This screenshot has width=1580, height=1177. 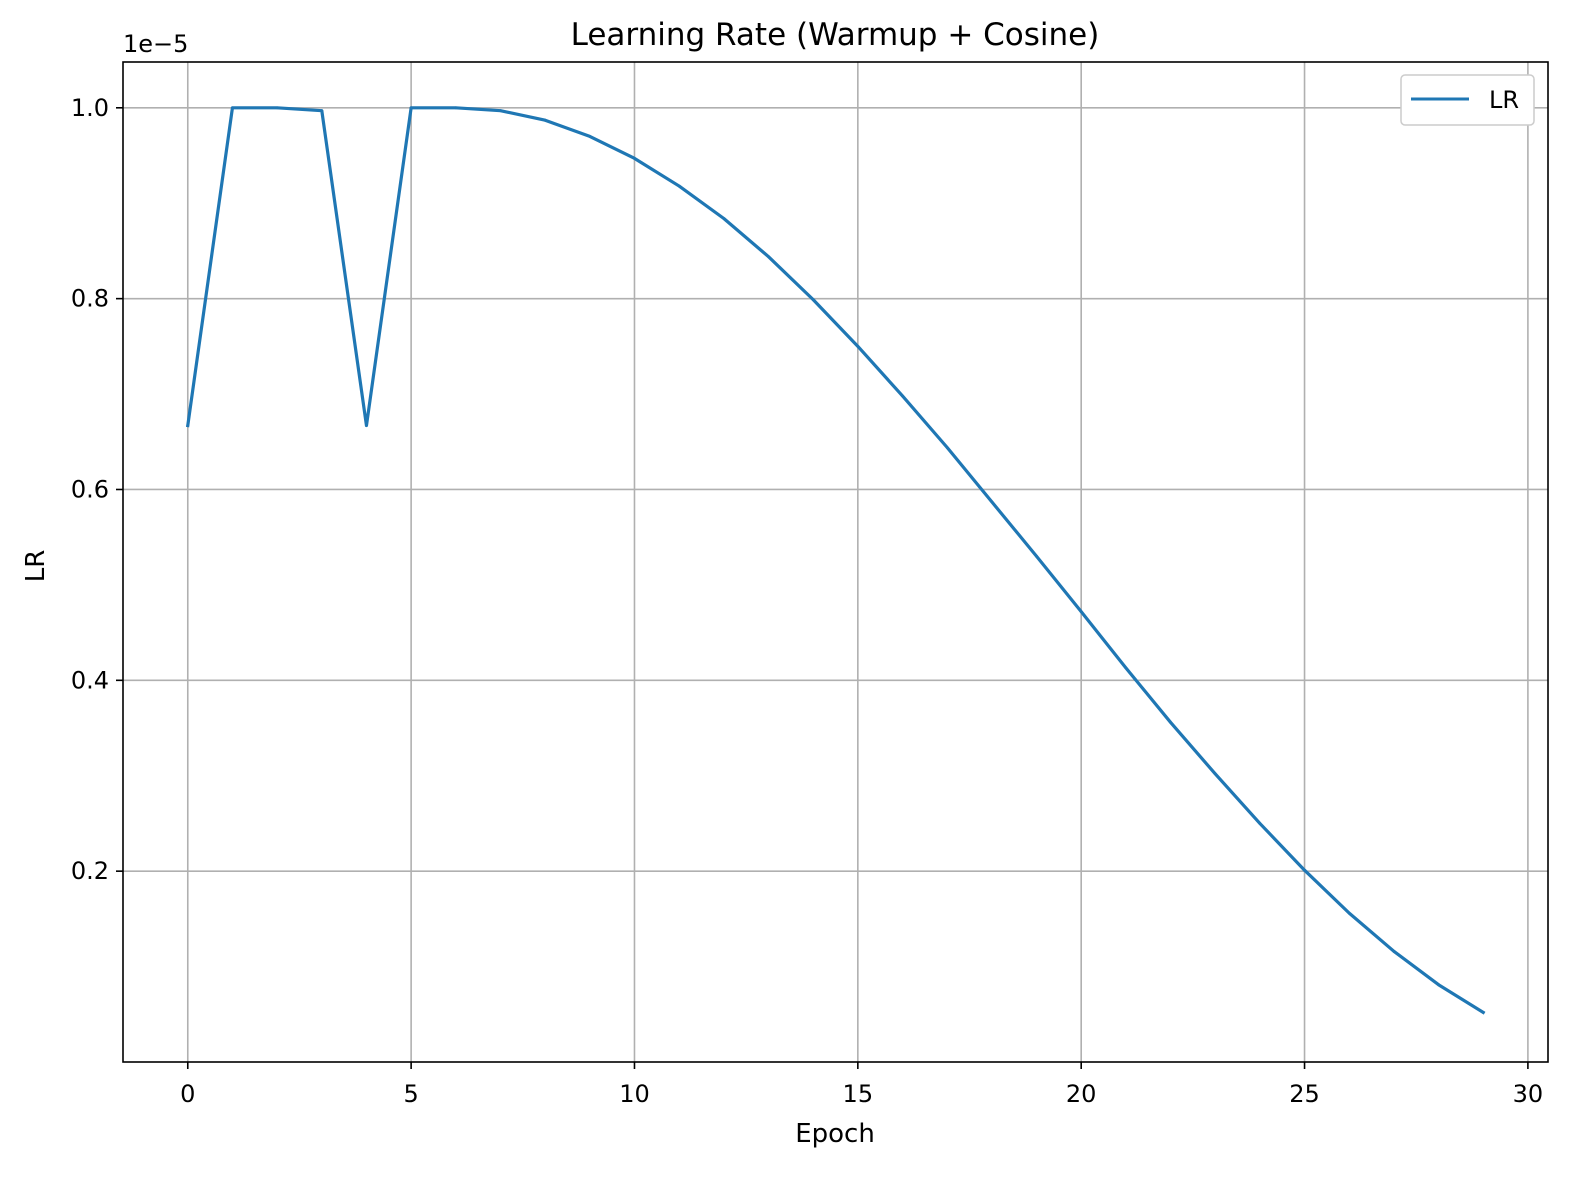 I want to click on y-axis-label: LR, so click(x=36, y=566).